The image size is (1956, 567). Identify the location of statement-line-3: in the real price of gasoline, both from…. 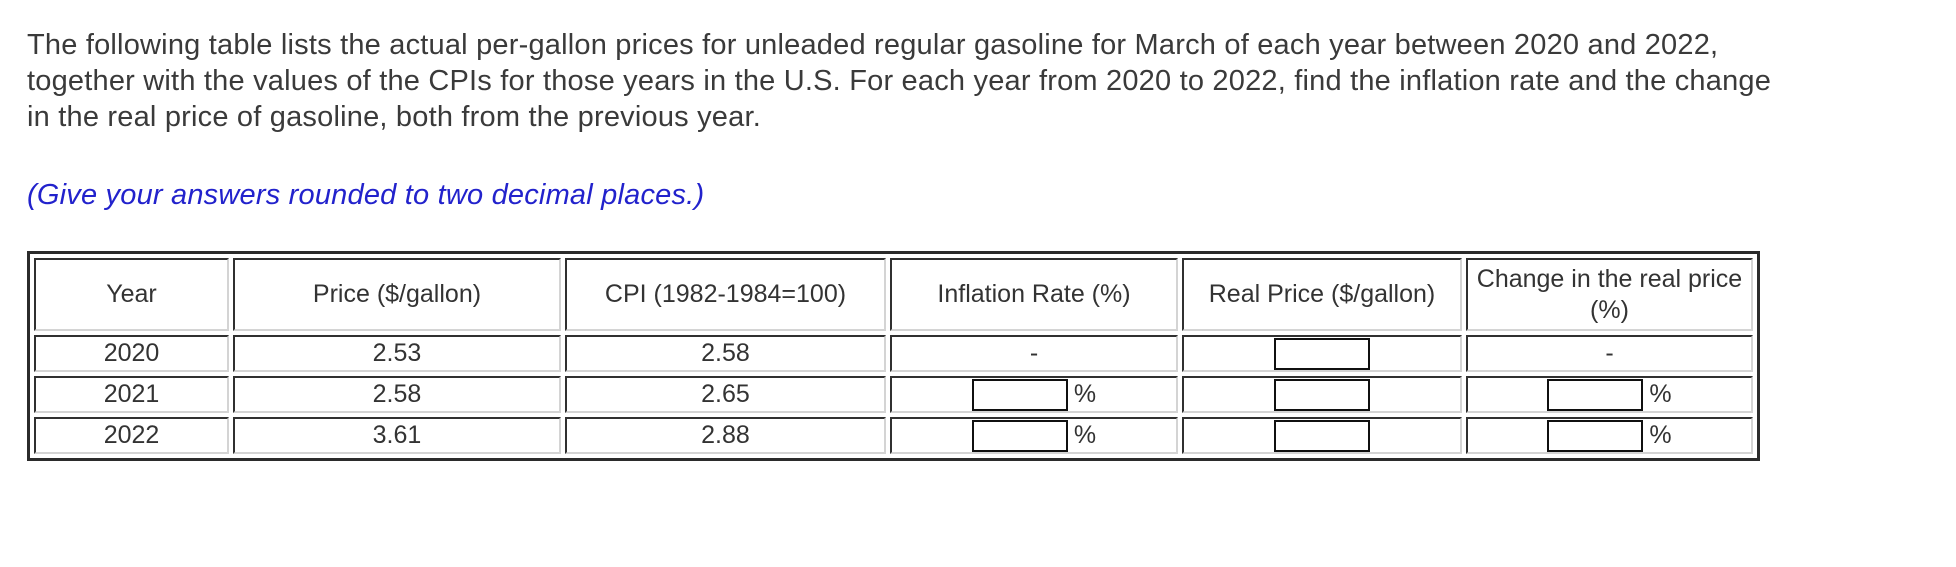
(394, 117).